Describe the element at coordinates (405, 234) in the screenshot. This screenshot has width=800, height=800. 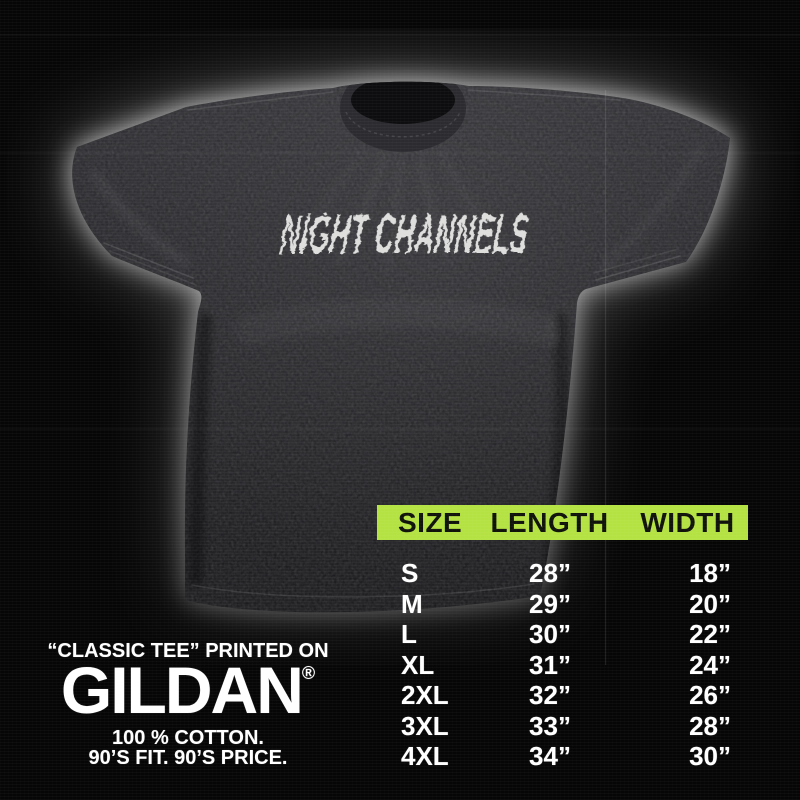
I see `shirt-print-text: NIGHT CHANNELS` at that location.